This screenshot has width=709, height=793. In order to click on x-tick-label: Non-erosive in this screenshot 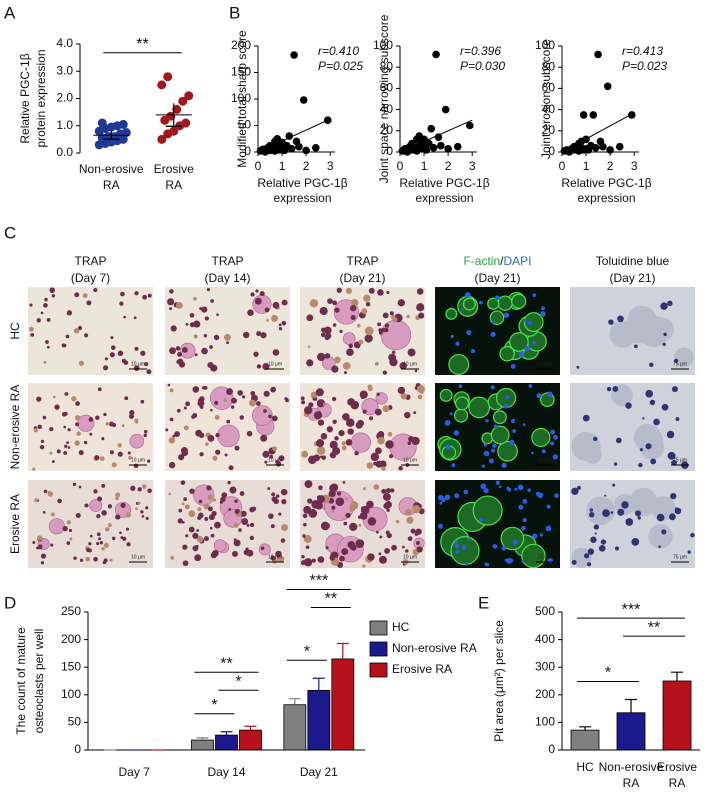, I will do `click(631, 767)`.